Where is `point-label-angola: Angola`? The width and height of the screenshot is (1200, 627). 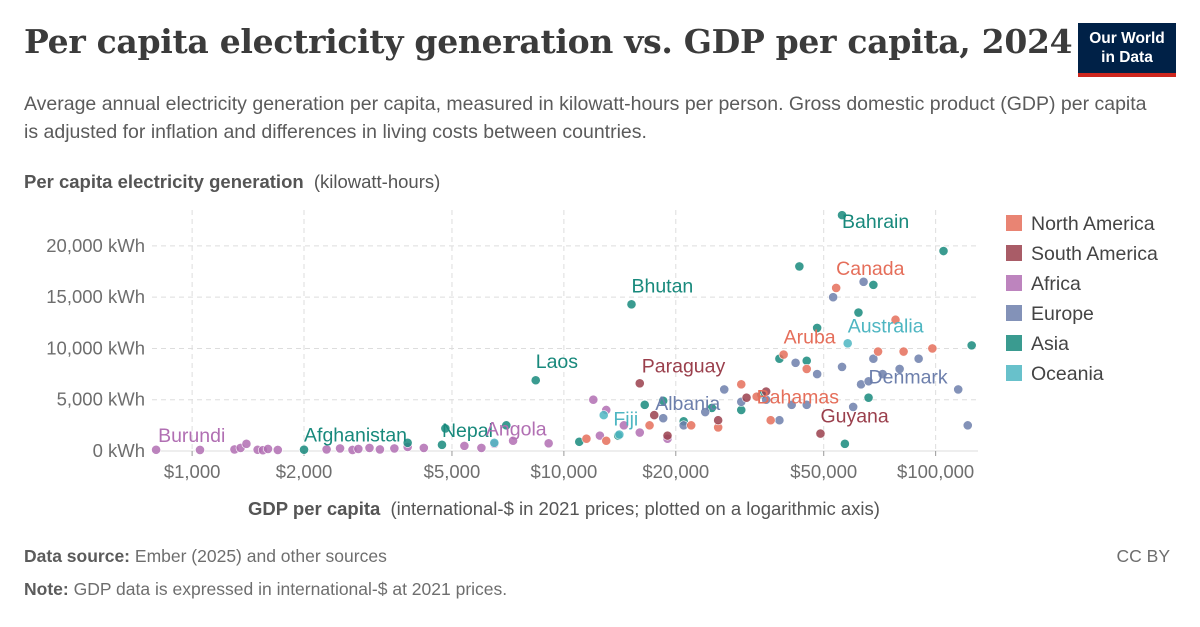
point-label-angola: Angola is located at coordinates (516, 429).